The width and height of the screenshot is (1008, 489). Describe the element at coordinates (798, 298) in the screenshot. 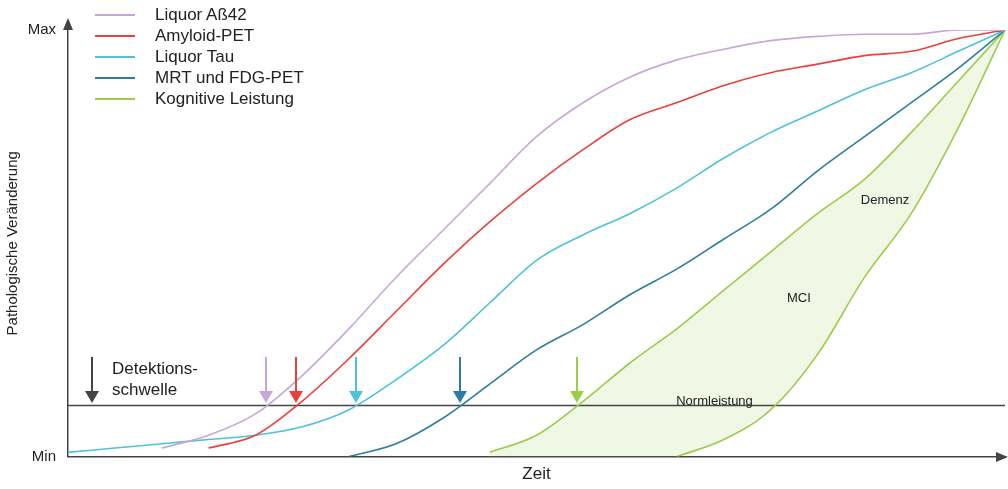

I see `annotation: MCI` at that location.